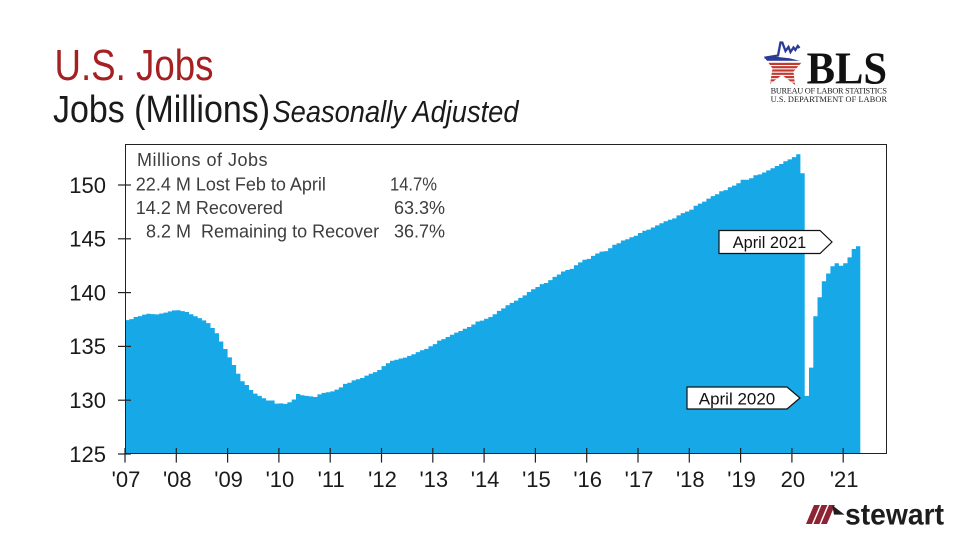 This screenshot has height=540, width=960. I want to click on svg-text: 125, so click(87, 454).